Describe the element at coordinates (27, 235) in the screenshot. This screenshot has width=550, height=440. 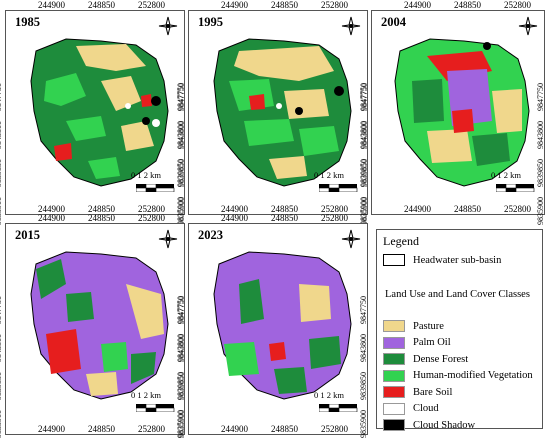
I see `panel-year: 2015` at that location.